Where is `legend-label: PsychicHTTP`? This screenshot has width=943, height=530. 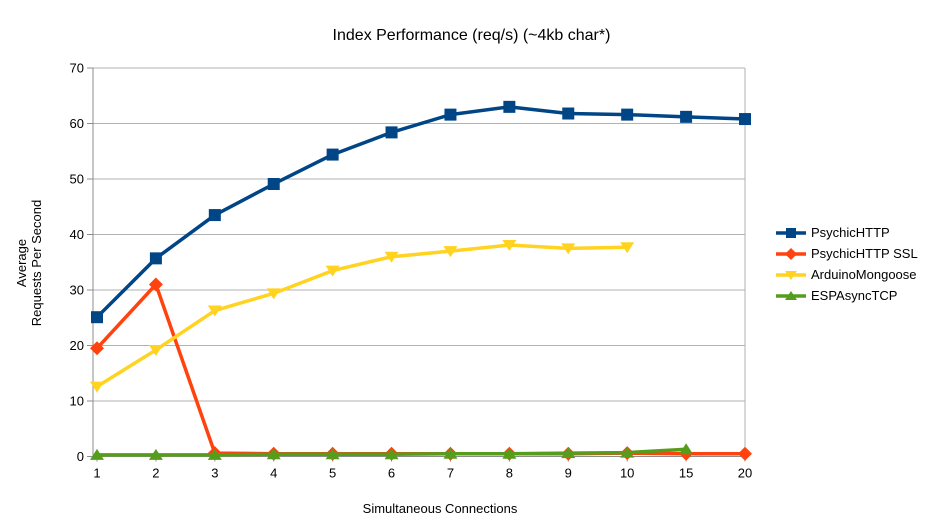
legend-label: PsychicHTTP is located at coordinates (850, 232).